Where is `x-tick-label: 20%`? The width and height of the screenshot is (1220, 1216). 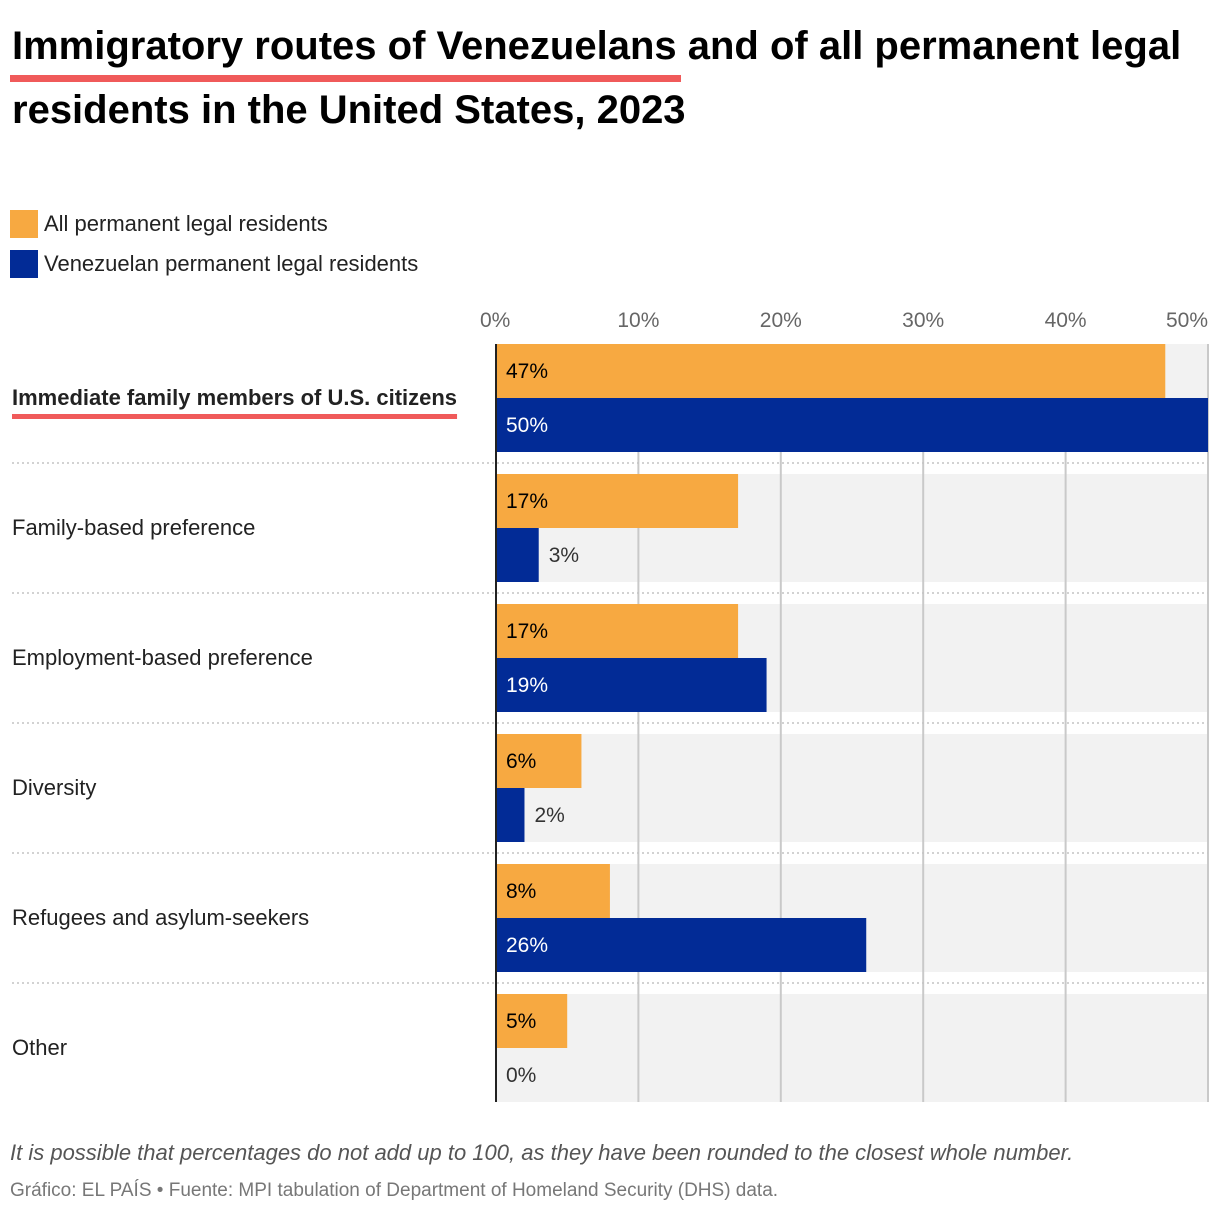 x-tick-label: 20% is located at coordinates (781, 320).